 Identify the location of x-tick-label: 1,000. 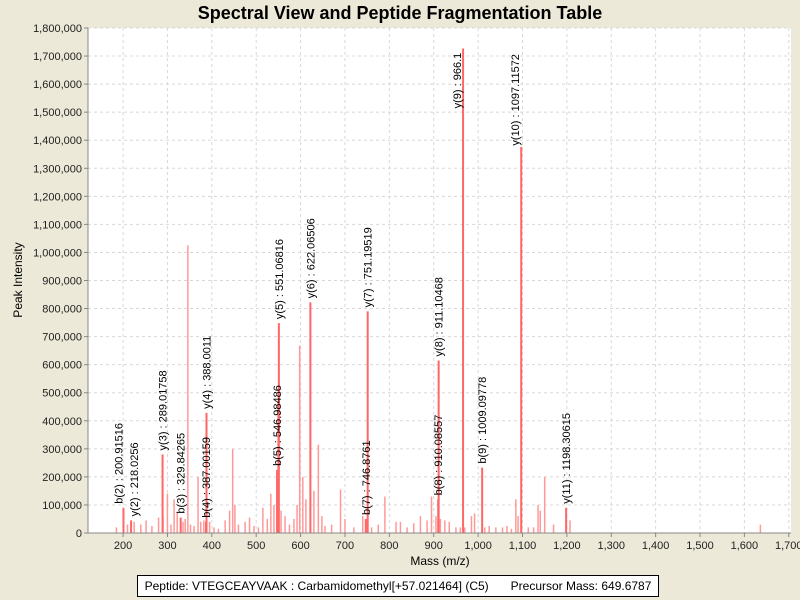
(478, 546).